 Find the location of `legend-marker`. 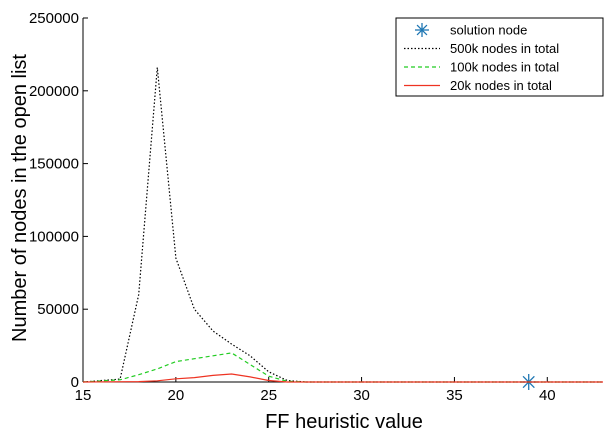

legend-marker is located at coordinates (422, 30).